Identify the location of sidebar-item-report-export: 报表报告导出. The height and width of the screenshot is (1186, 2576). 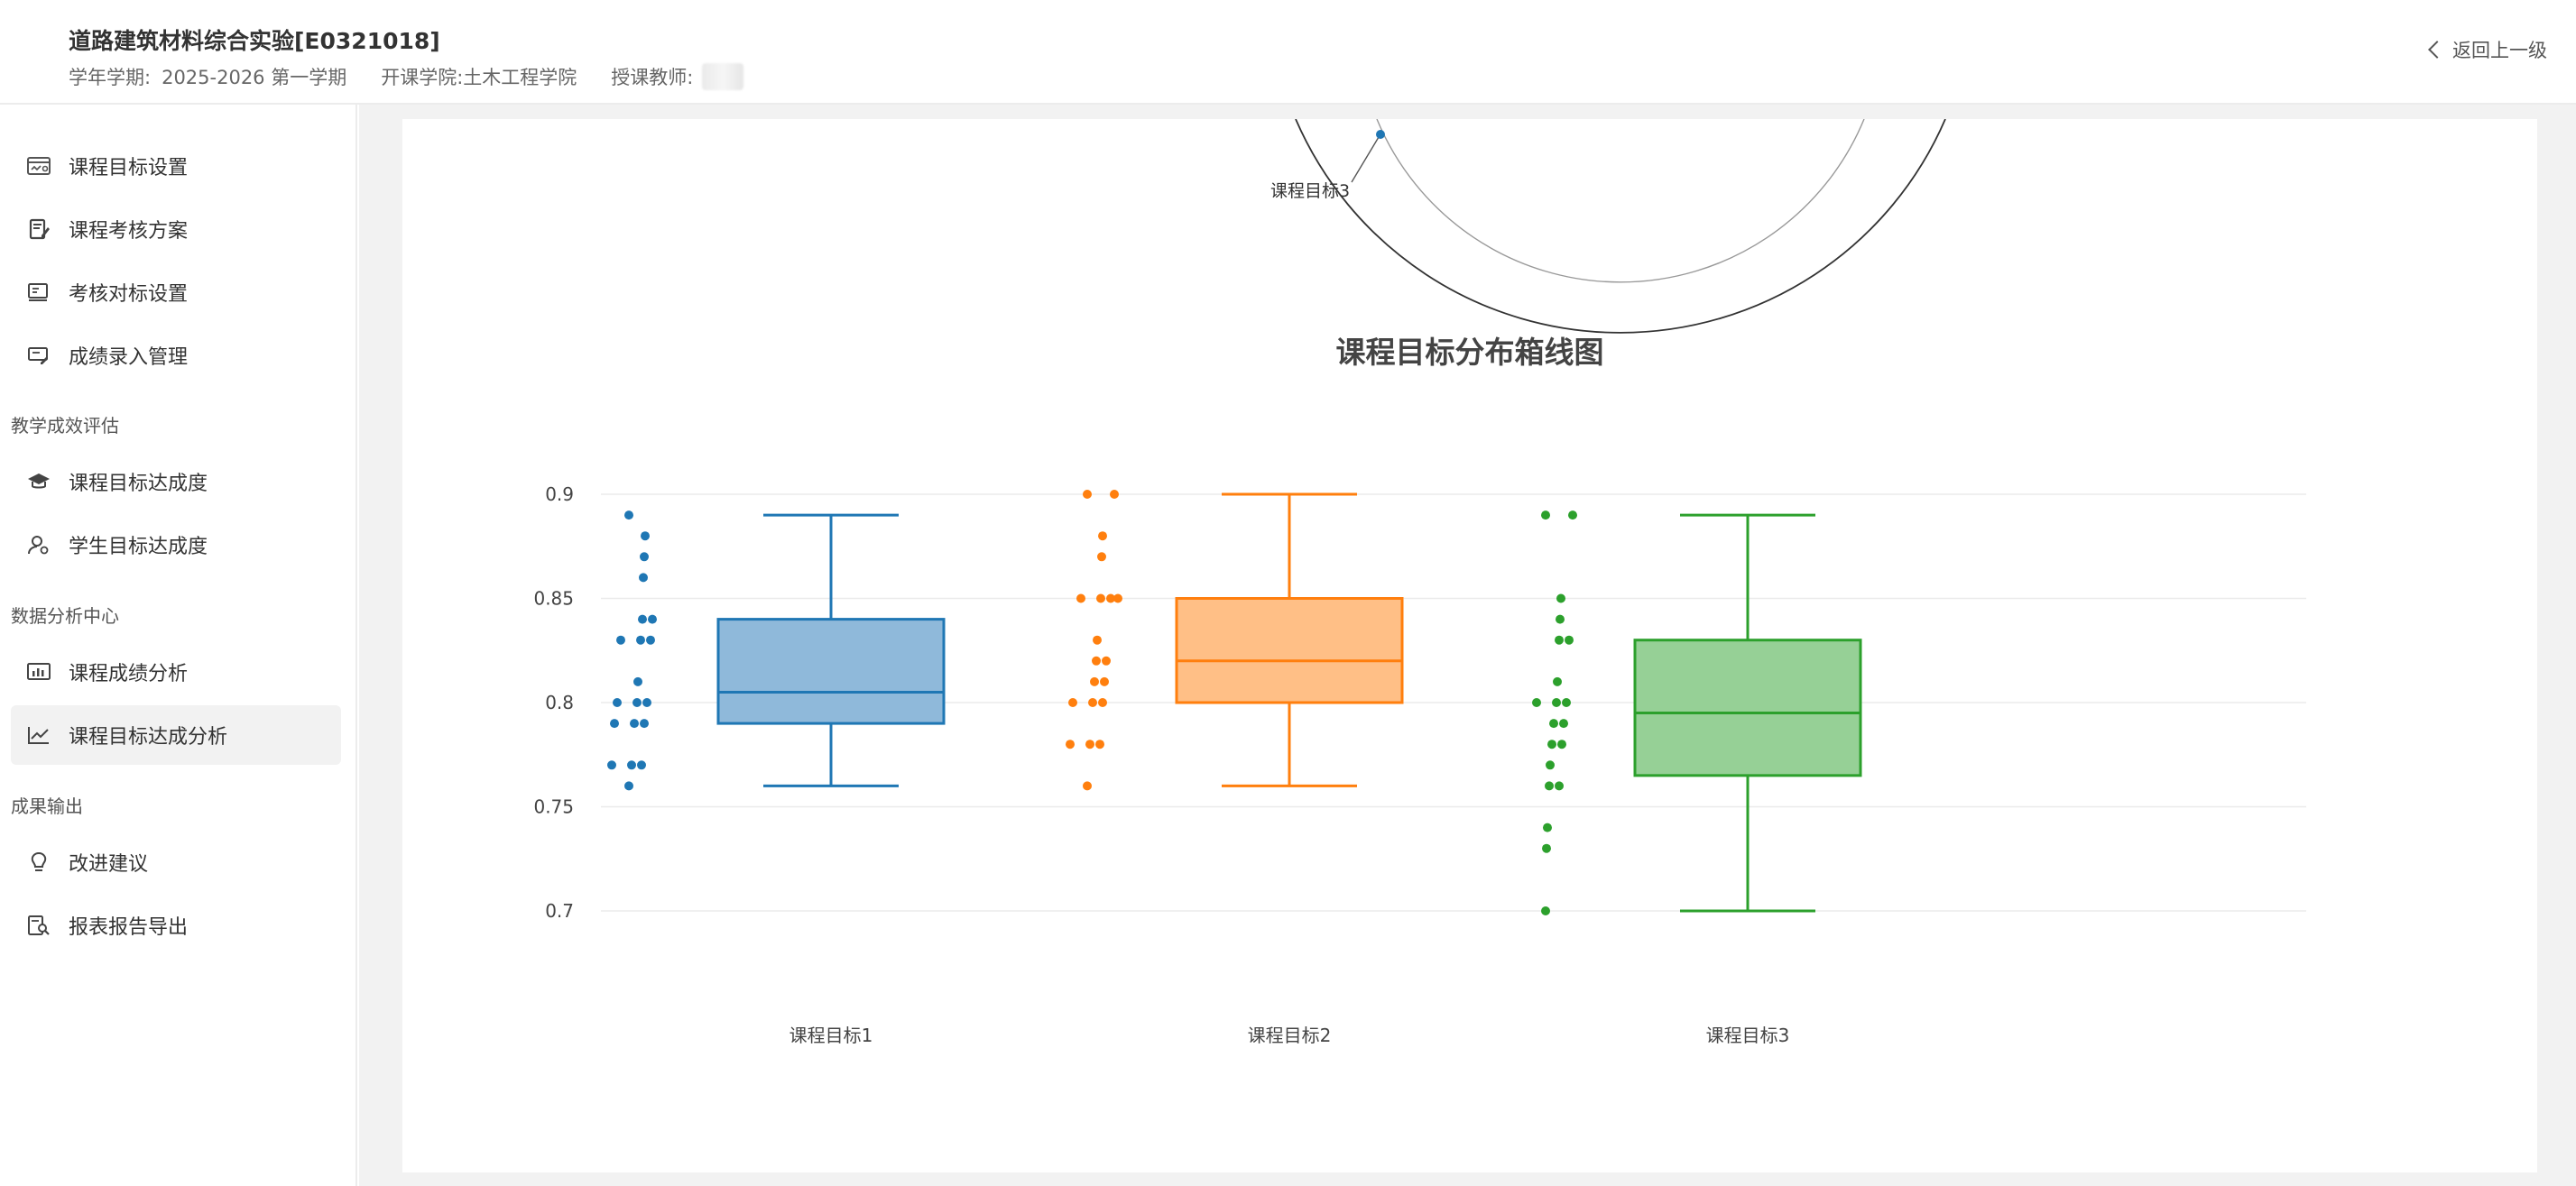
(176, 925).